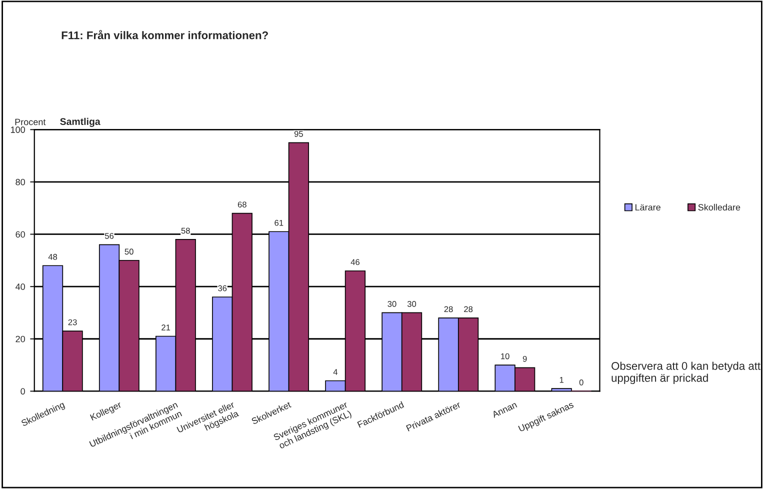  What do you see at coordinates (72, 322) in the screenshot?
I see `data-label: 23` at bounding box center [72, 322].